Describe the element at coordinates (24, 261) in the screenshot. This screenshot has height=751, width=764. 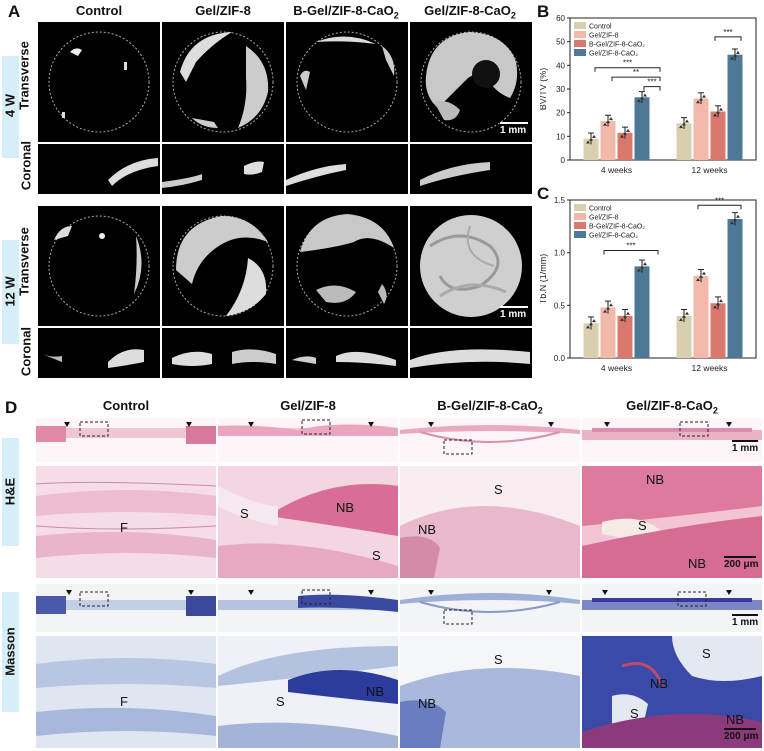
I see `row-label-transverse-12w: Transverse` at that location.